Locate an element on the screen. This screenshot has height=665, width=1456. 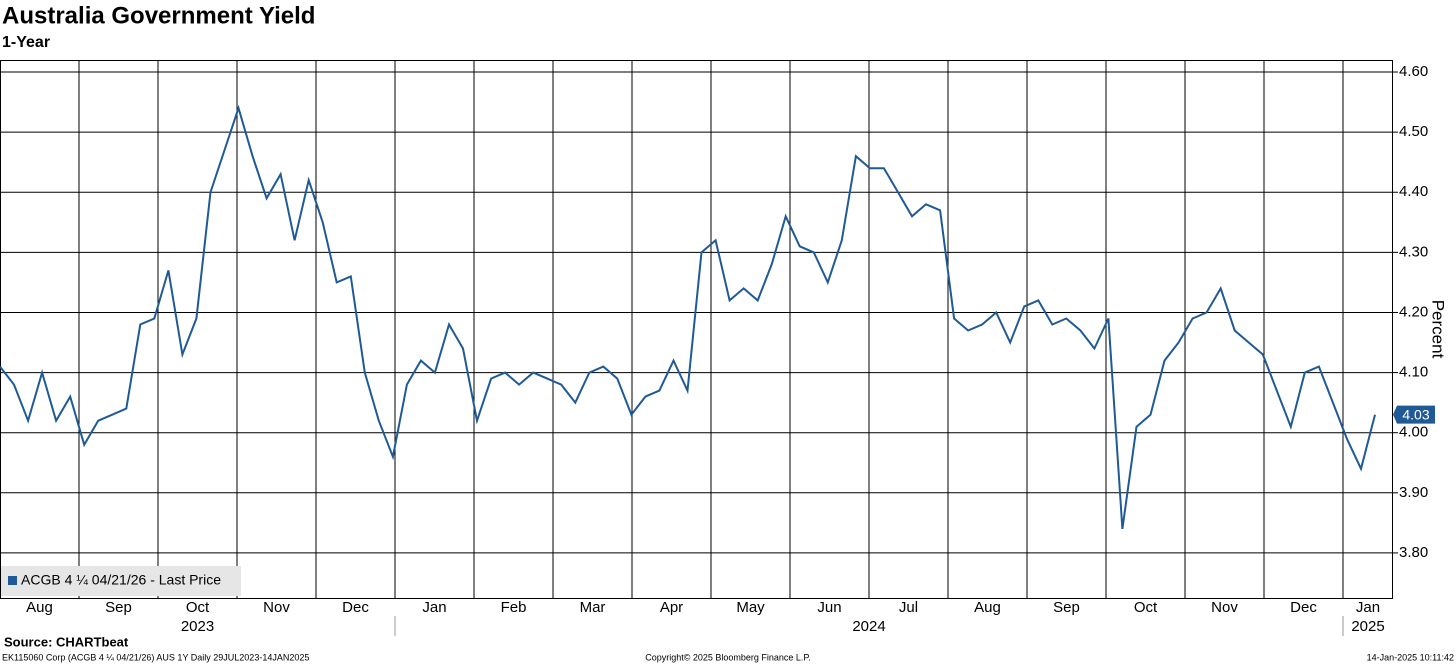
y-tick-label: 4.20 is located at coordinates (1413, 311).